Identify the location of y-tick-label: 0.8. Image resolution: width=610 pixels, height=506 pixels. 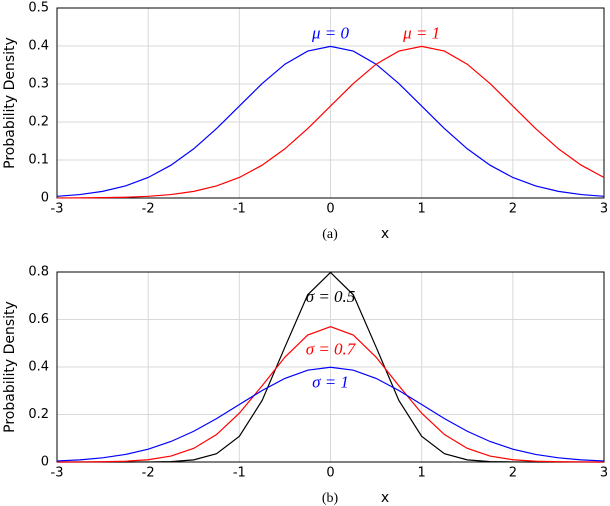
(38, 272).